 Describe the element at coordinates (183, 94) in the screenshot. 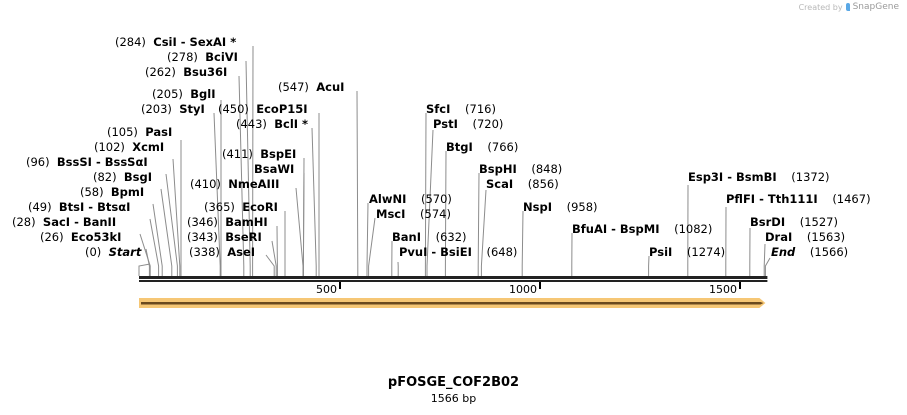

I see `cut-site-label: (205) BglI` at that location.